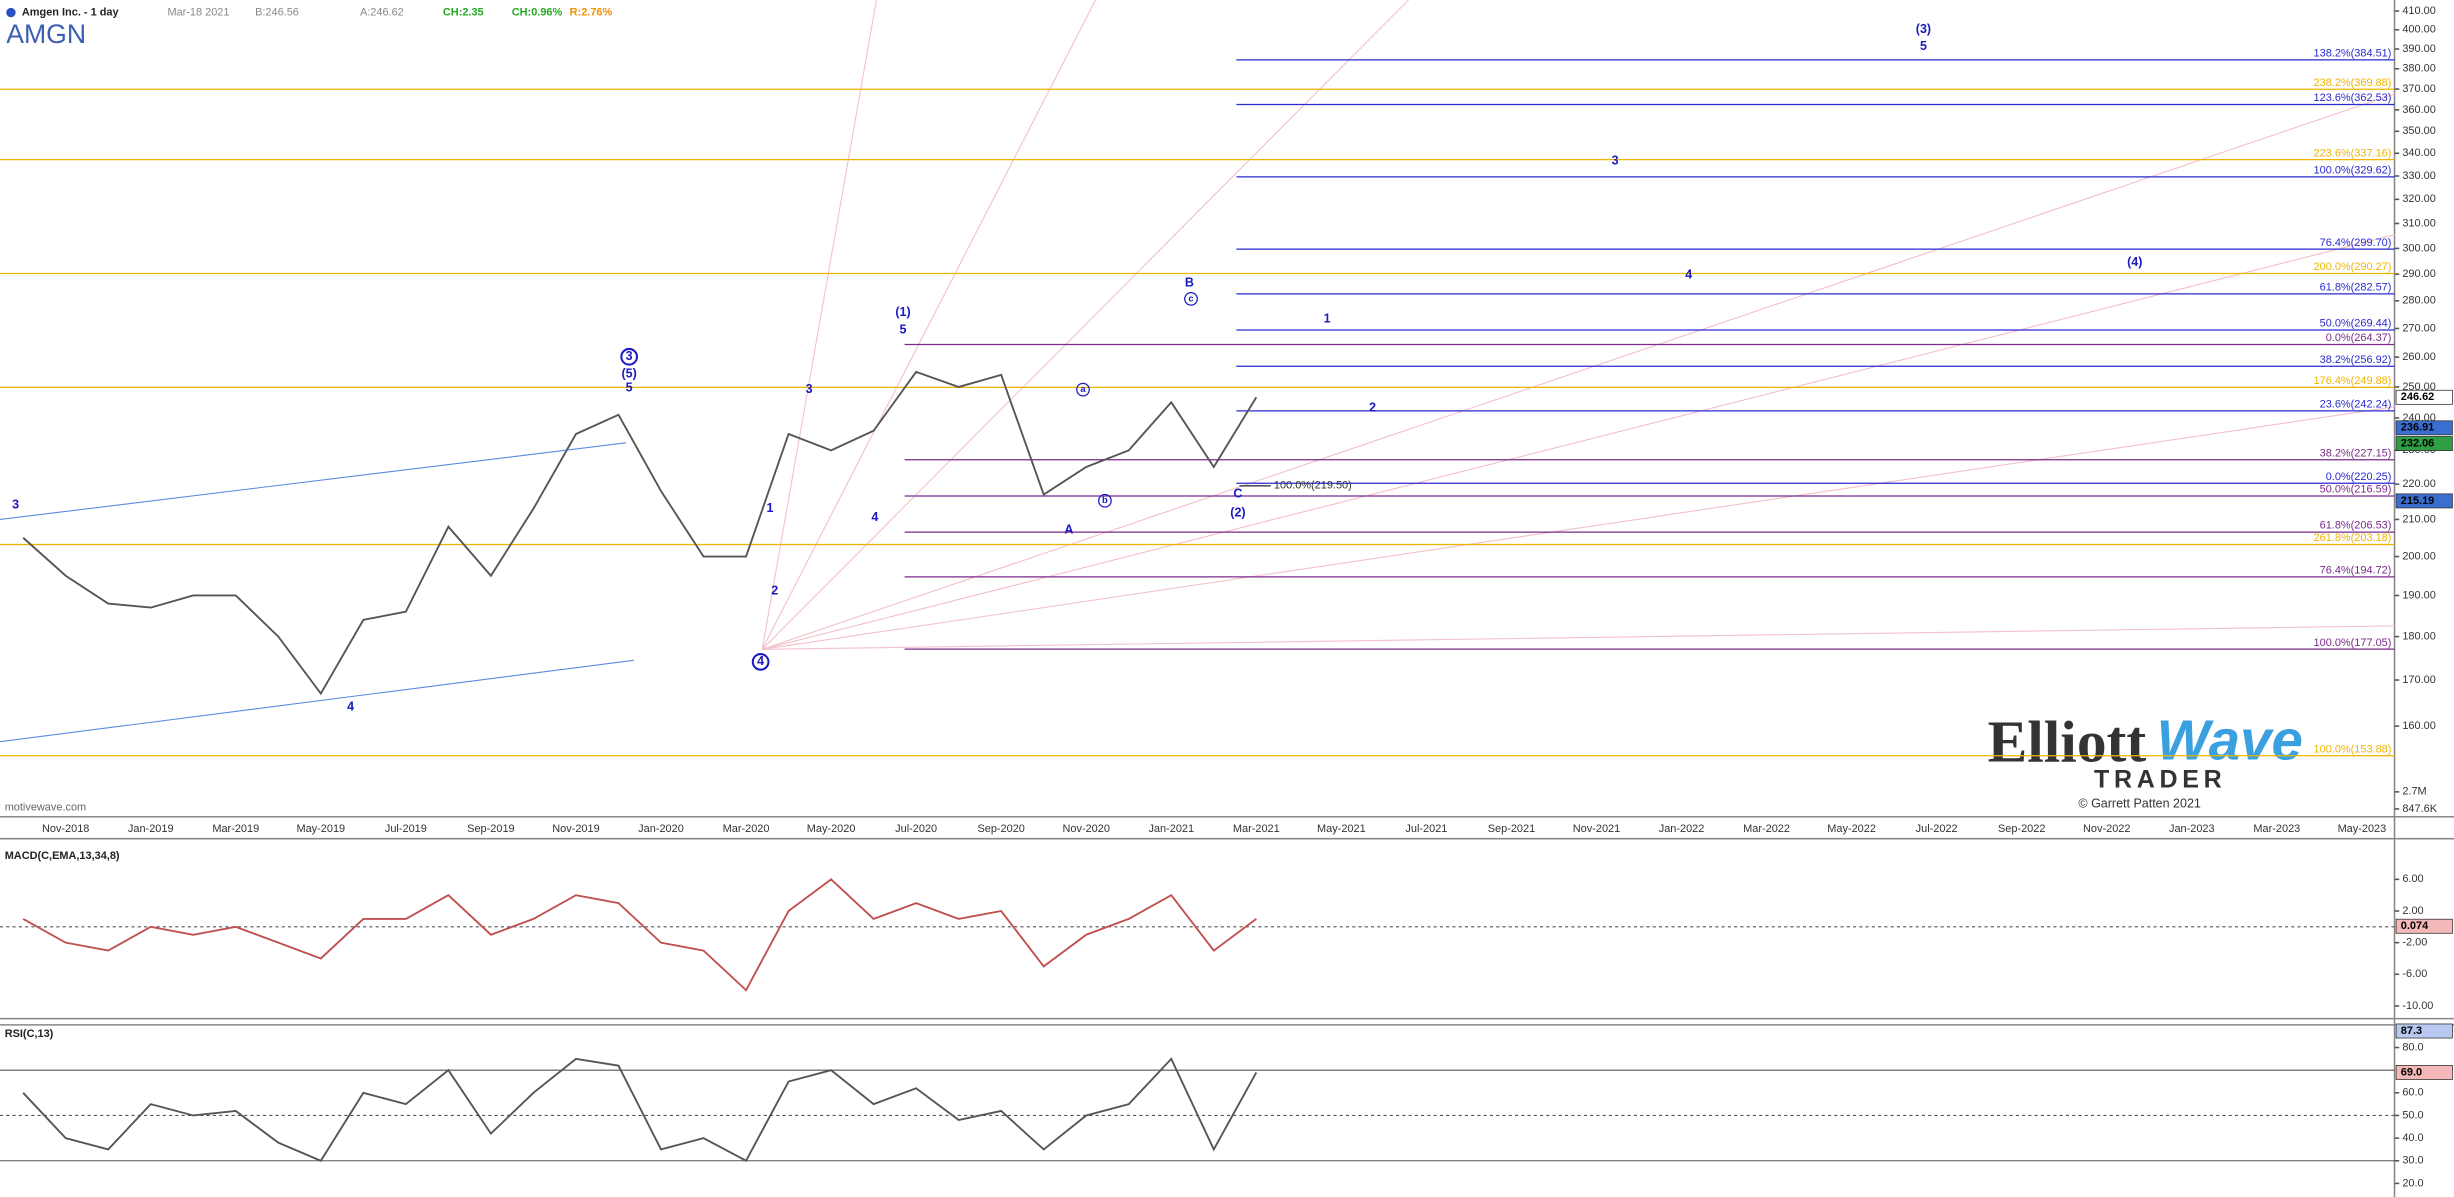 The height and width of the screenshot is (1197, 2454). What do you see at coordinates (629, 373) in the screenshot?
I see `wave-label: (5)` at bounding box center [629, 373].